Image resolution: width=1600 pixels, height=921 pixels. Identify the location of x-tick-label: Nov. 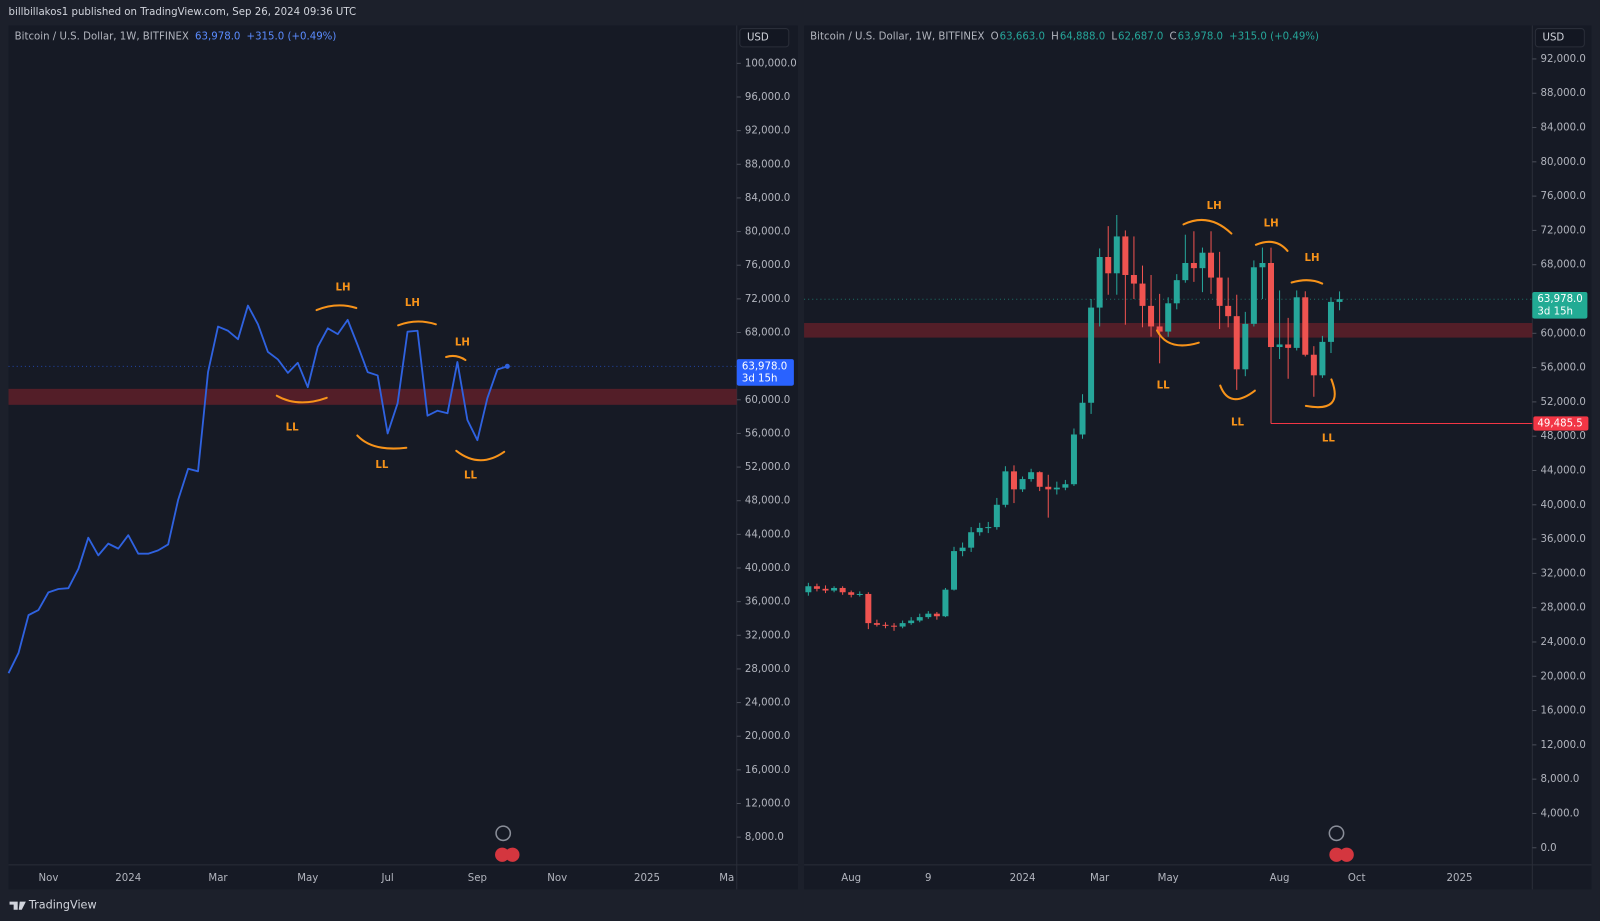
(48, 878).